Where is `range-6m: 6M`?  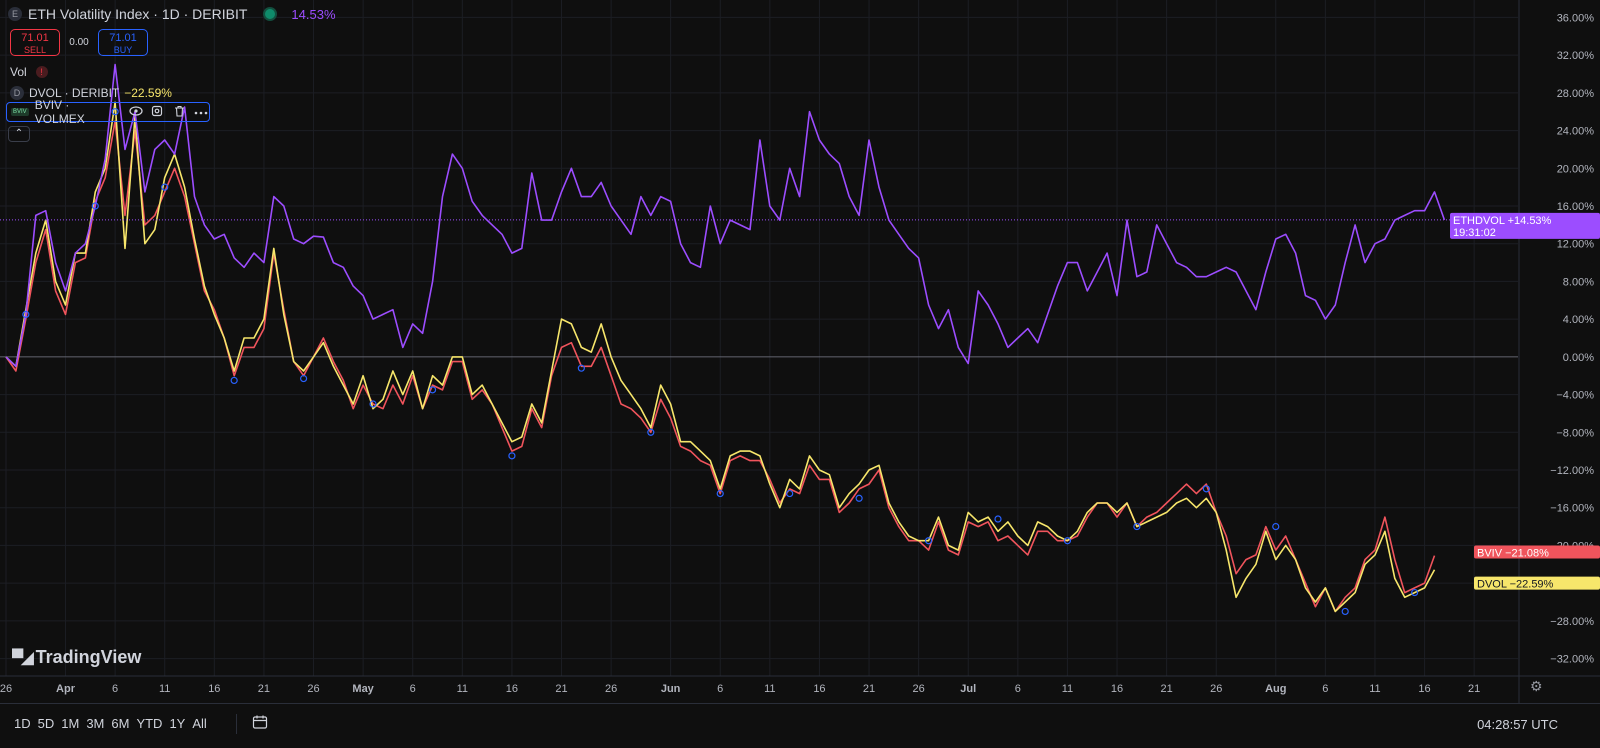
range-6m: 6M is located at coordinates (120, 723).